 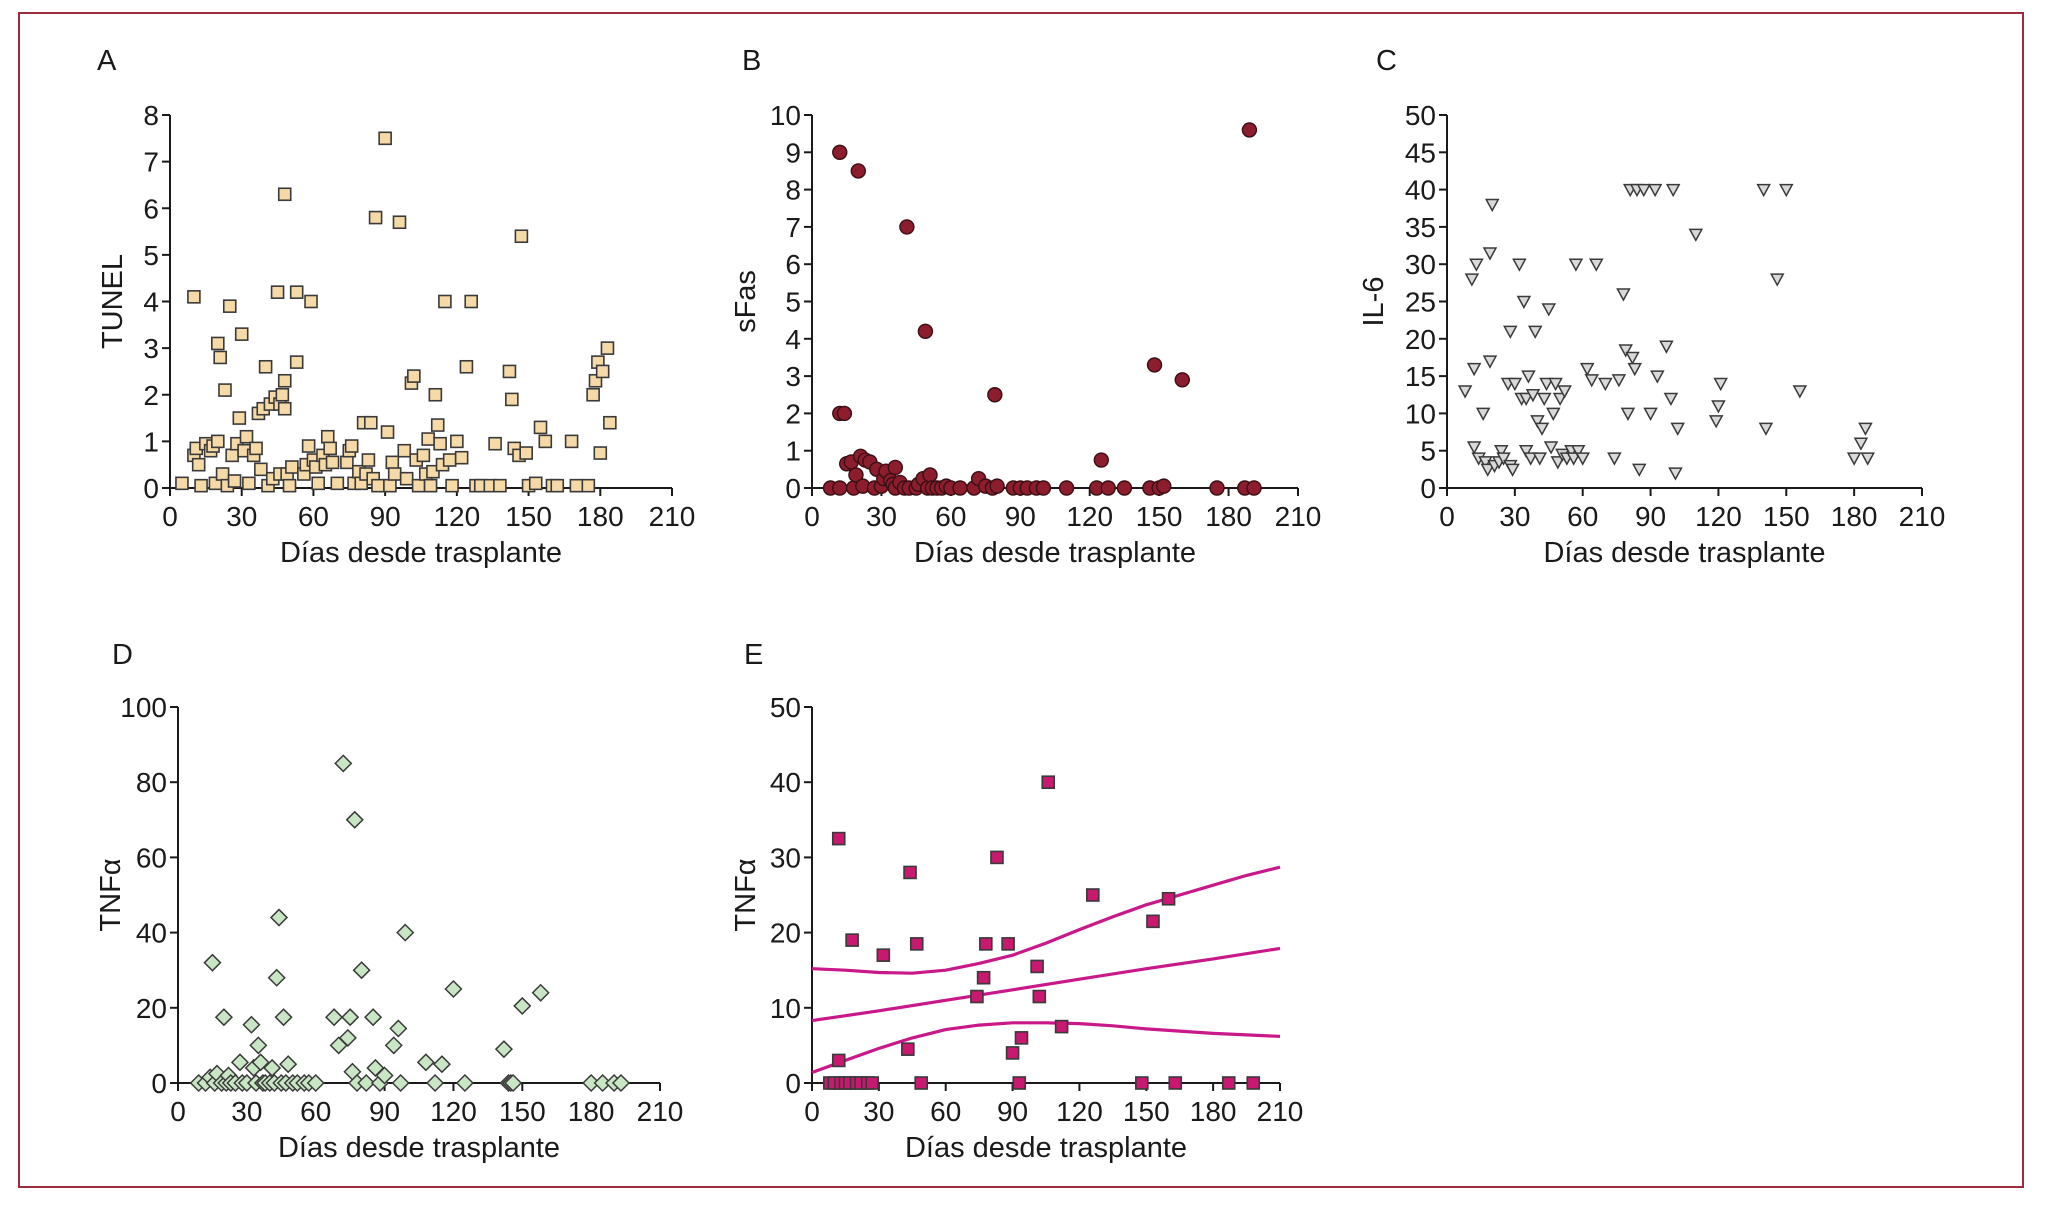 What do you see at coordinates (793, 376) in the screenshot?
I see `panel-b-y-tick-label: 3` at bounding box center [793, 376].